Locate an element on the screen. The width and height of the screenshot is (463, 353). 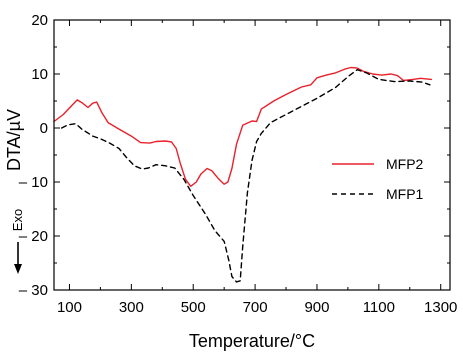
y-tick-label: – 10 is located at coordinates (33, 182).